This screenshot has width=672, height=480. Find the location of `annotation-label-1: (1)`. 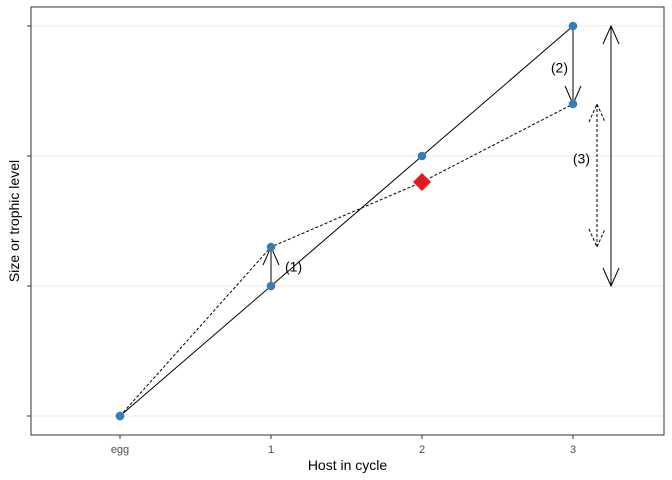

annotation-label-1: (1) is located at coordinates (293, 267).